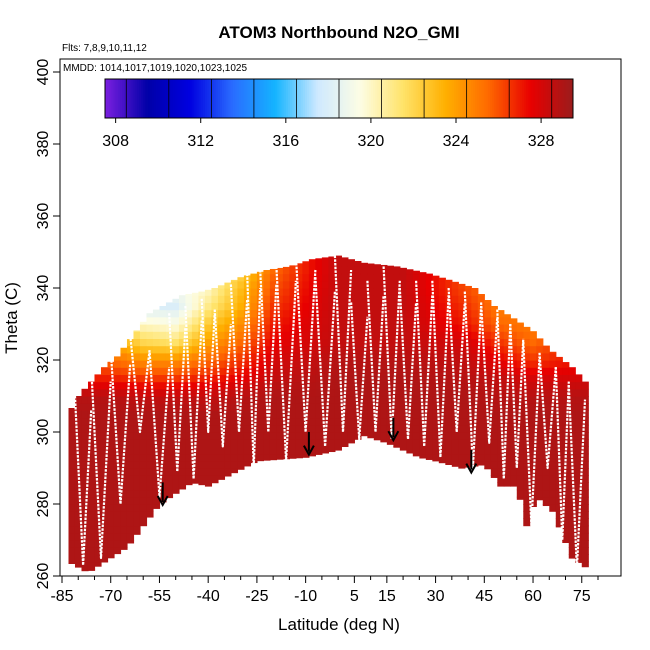 Image resolution: width=650 pixels, height=650 pixels. I want to click on x-axis-label: Latitude (deg N), so click(339, 624).